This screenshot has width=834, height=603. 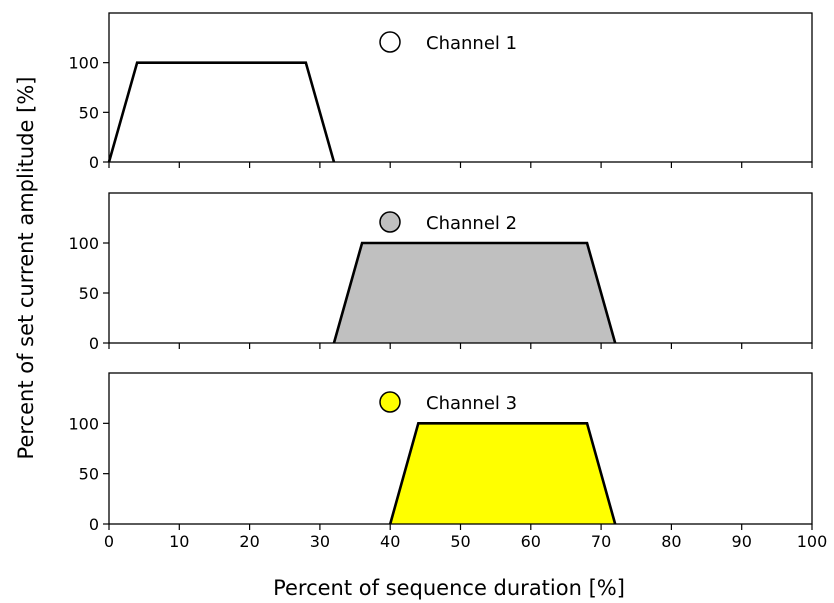 What do you see at coordinates (742, 541) in the screenshot?
I see `x-tick-label: 90` at bounding box center [742, 541].